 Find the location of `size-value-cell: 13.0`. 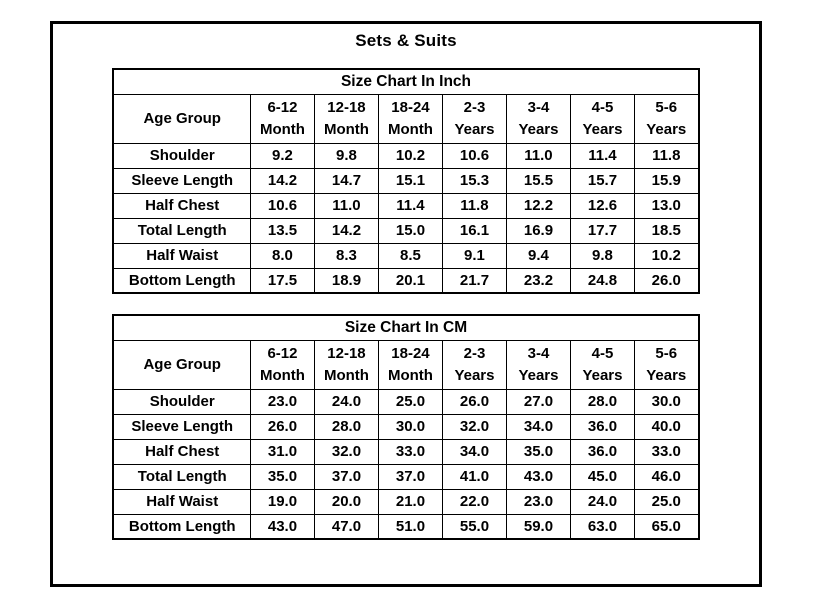

size-value-cell: 13.0 is located at coordinates (666, 205).